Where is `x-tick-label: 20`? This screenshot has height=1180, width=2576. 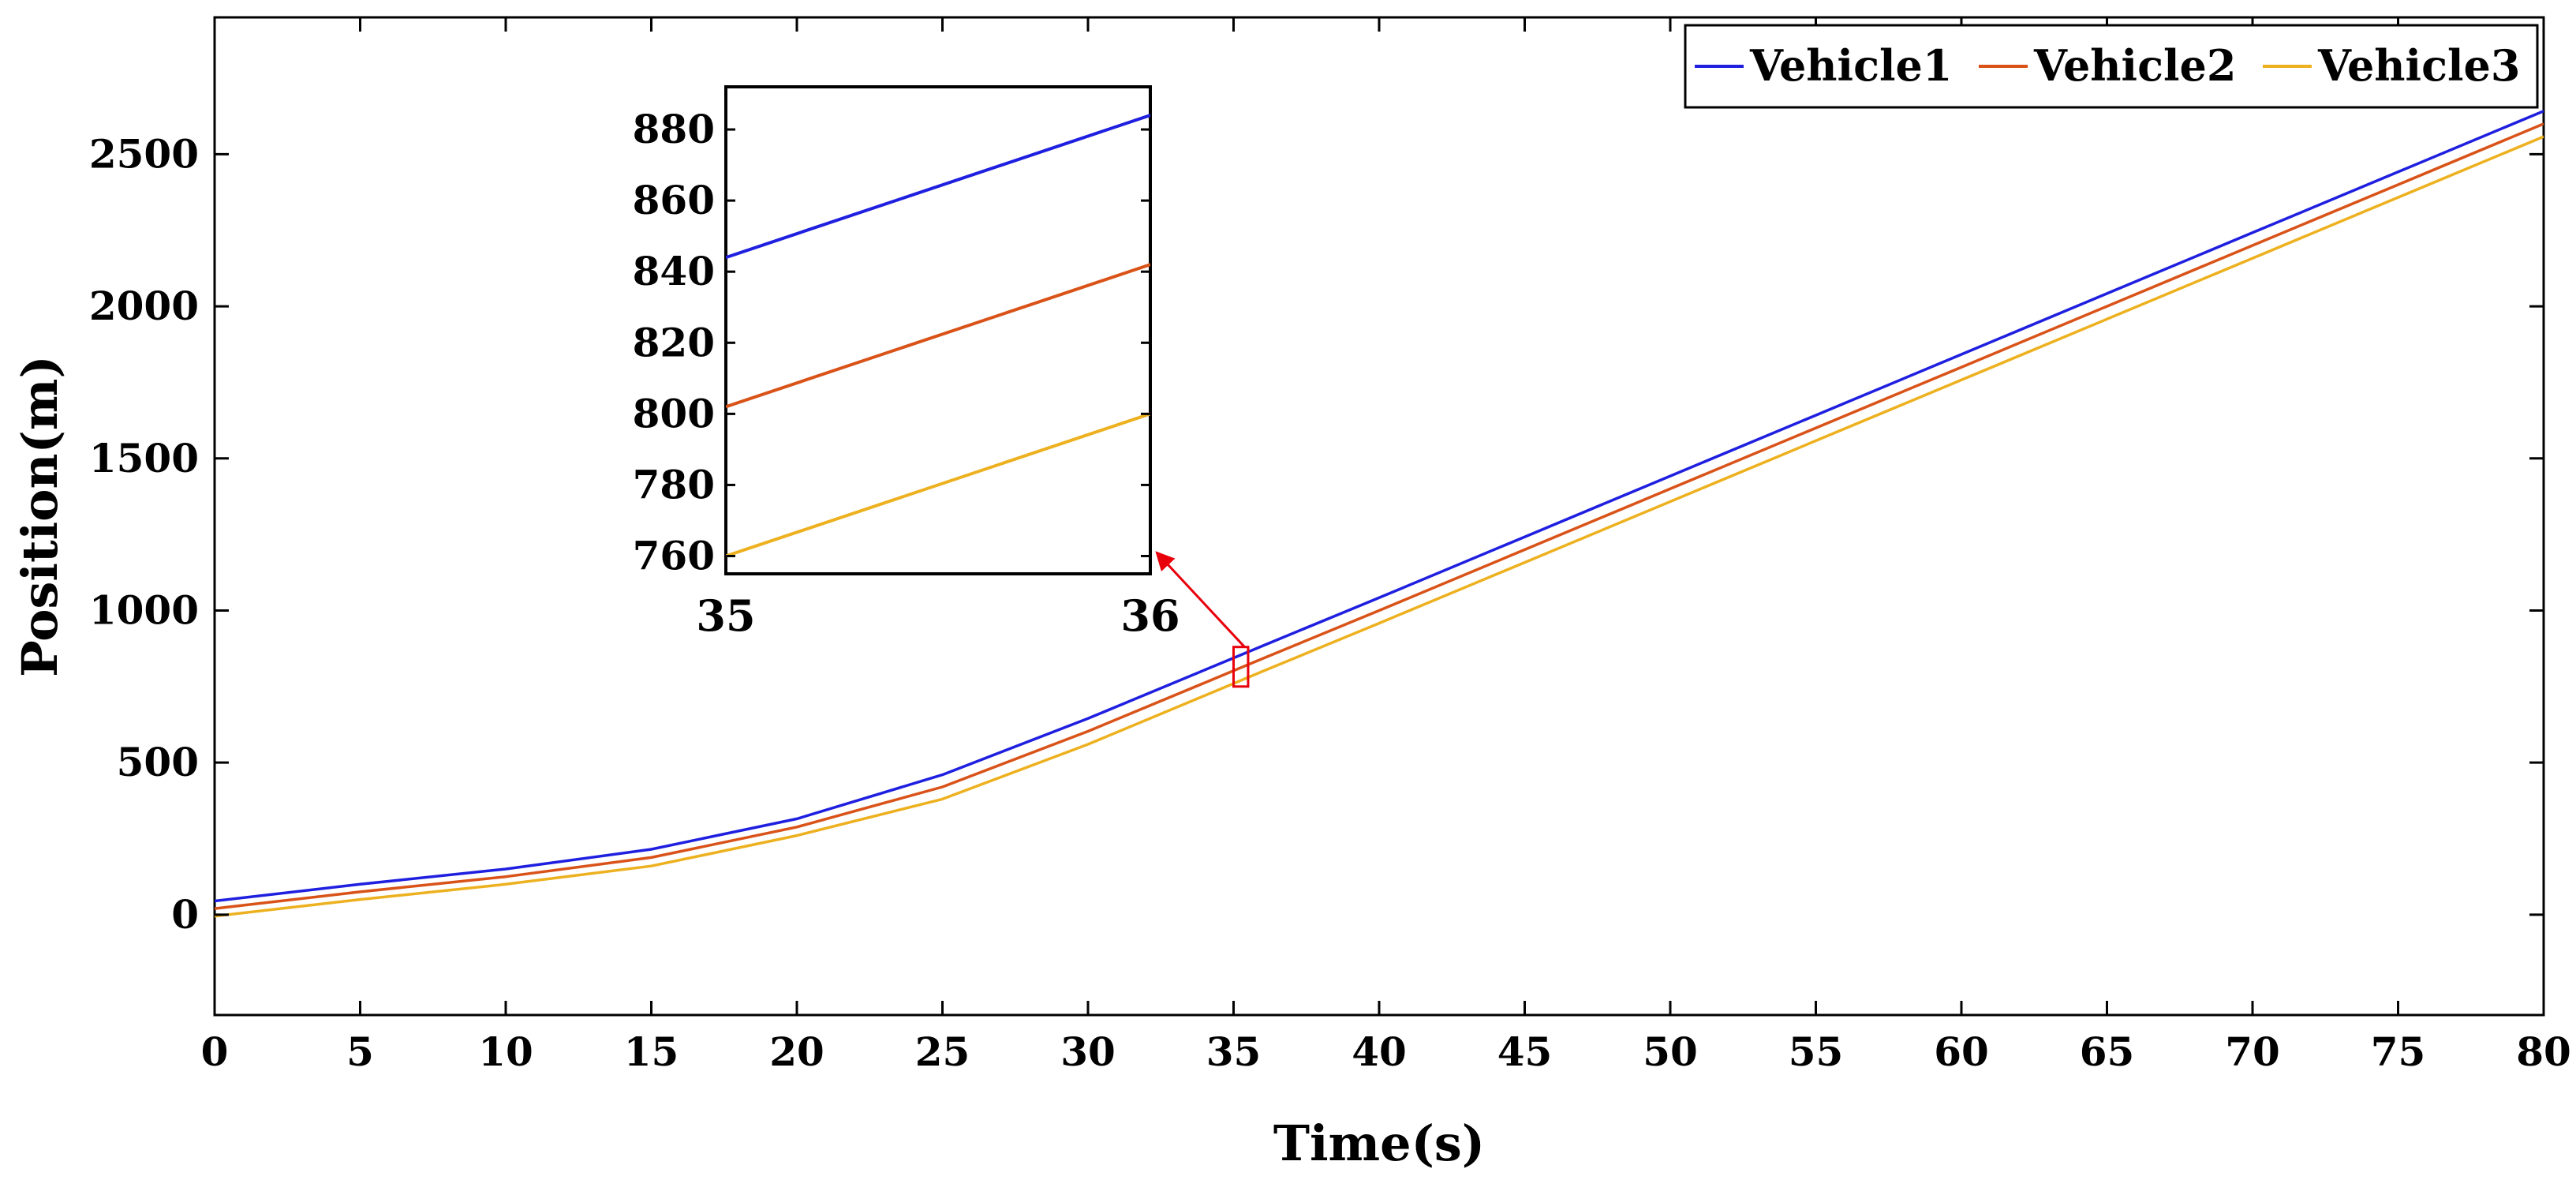
x-tick-label: 20 is located at coordinates (796, 1051).